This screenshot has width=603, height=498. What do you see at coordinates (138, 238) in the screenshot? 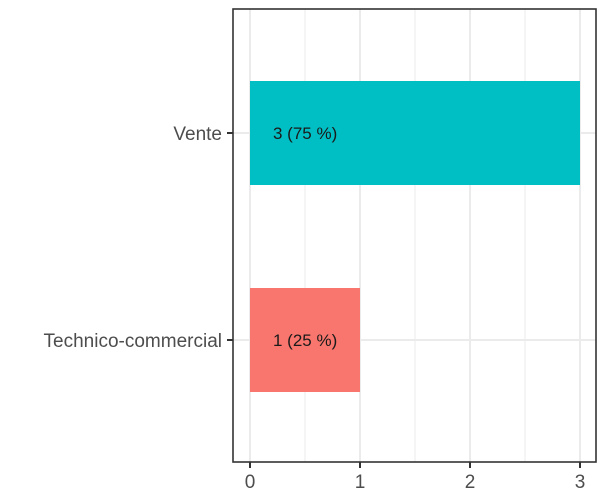
I see `y-axis: Vente Technico-commercial` at bounding box center [138, 238].